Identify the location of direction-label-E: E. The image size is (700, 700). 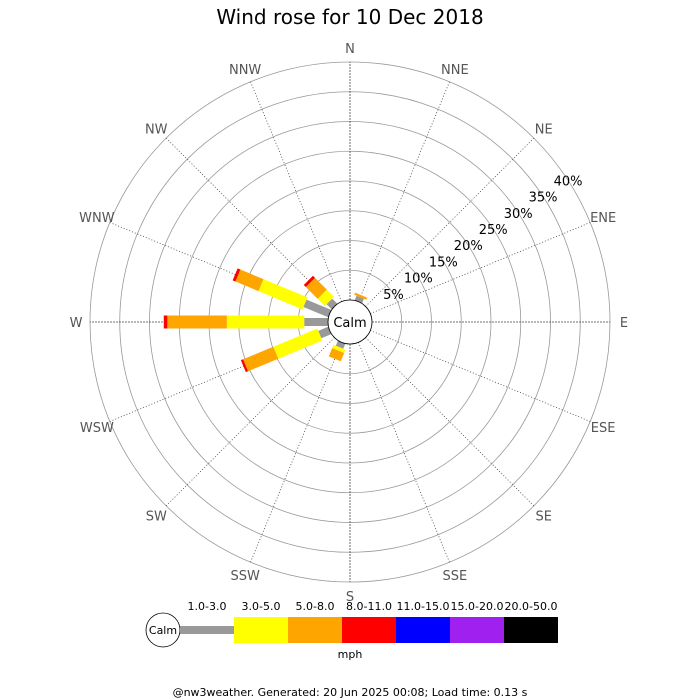
(624, 323).